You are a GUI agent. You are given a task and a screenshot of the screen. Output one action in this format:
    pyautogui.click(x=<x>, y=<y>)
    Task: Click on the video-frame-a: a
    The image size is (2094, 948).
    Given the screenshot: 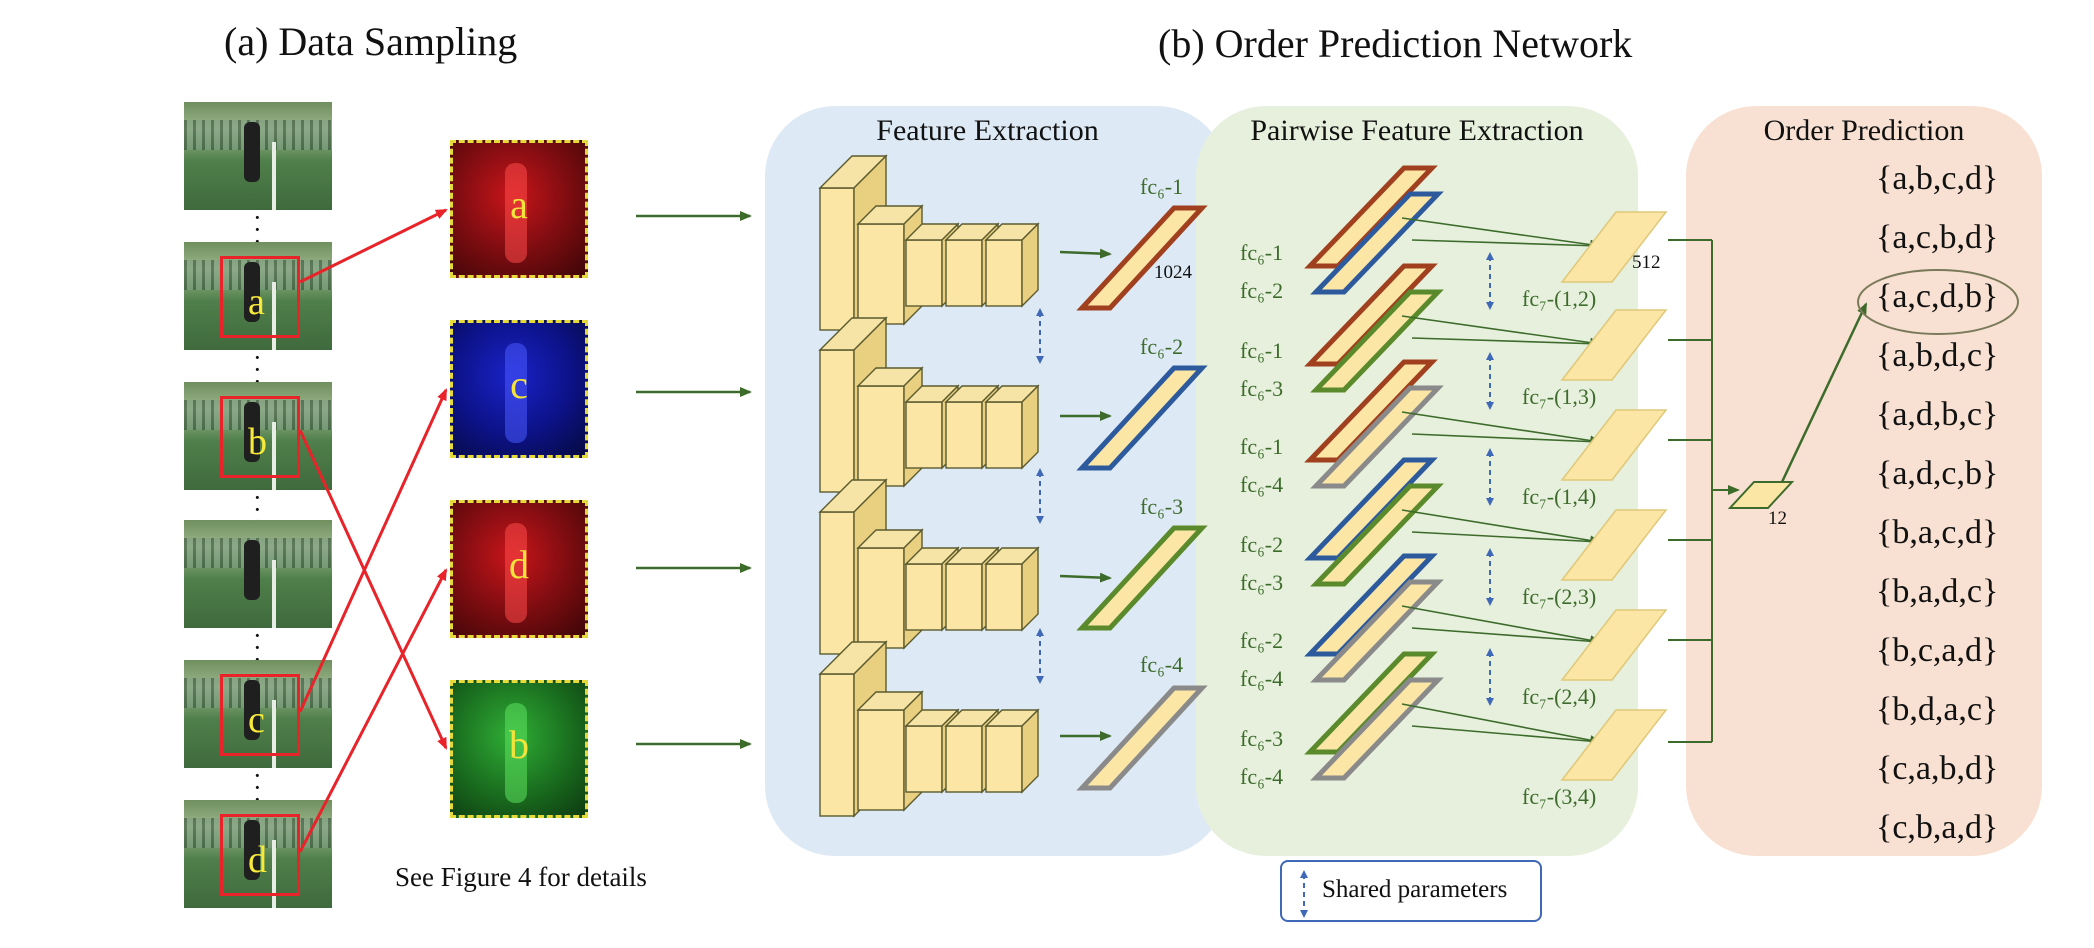 What is the action you would take?
    pyautogui.click(x=258, y=296)
    